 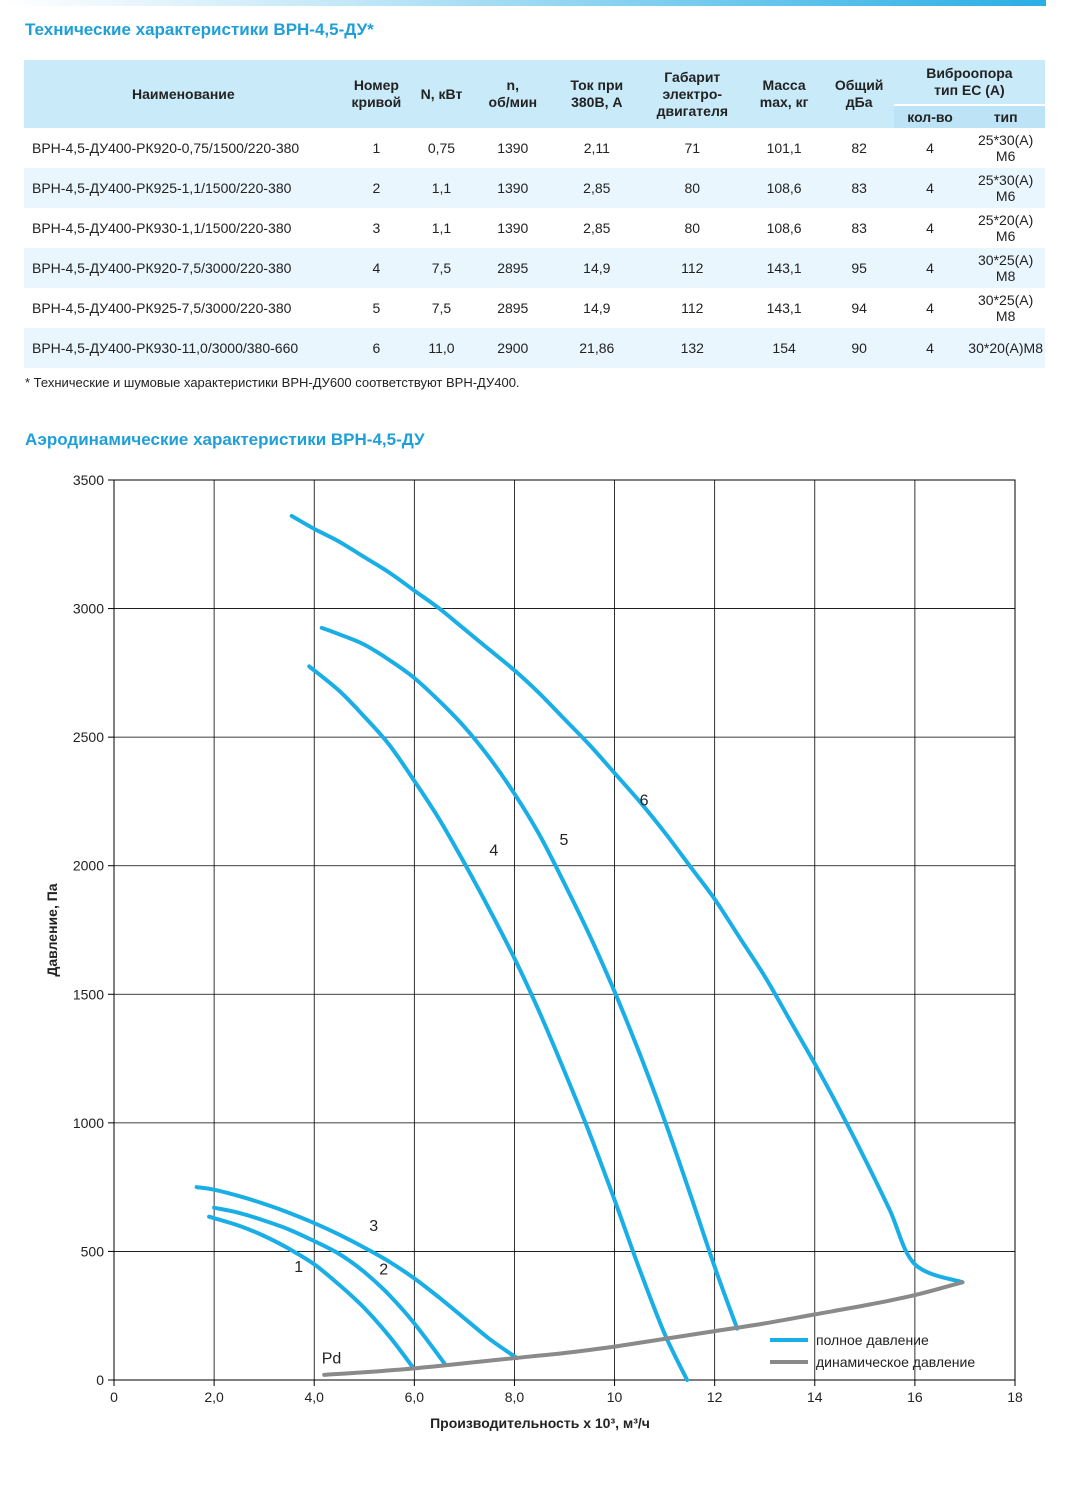 I want to click on y-tick-label: 1000, so click(x=88, y=1123).